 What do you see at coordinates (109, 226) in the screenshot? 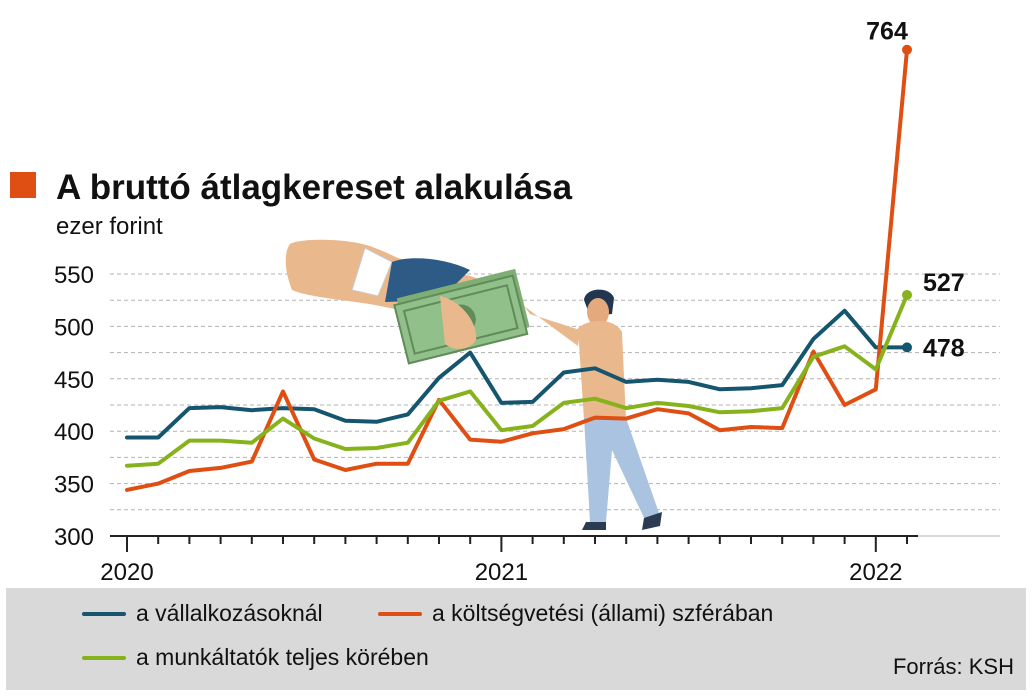
I see `chart-subtitle: ezer forint` at bounding box center [109, 226].